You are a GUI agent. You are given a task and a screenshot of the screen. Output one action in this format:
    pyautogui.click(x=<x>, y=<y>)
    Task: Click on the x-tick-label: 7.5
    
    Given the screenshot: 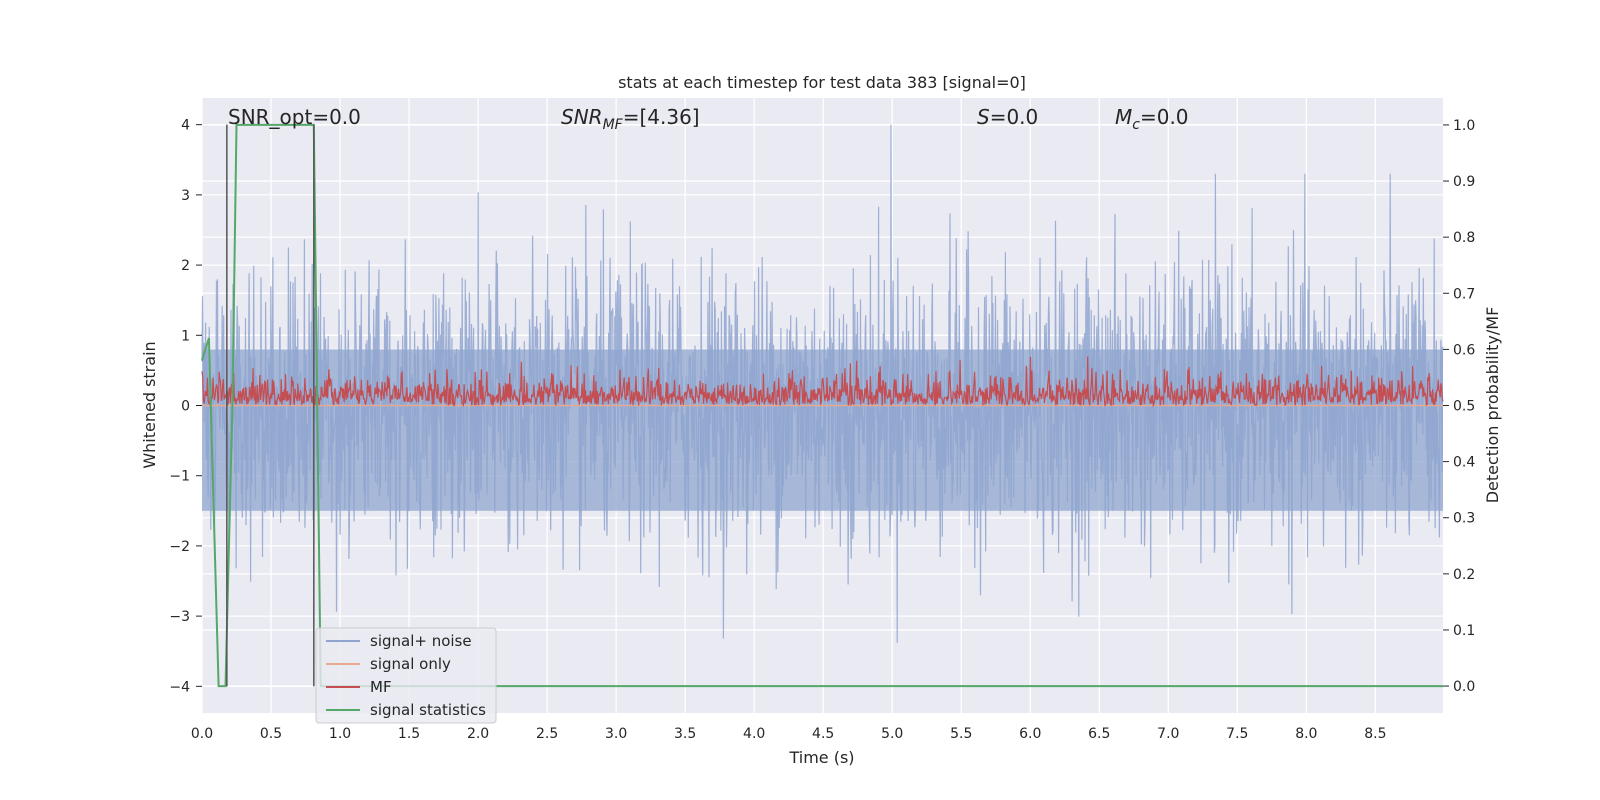 What is the action you would take?
    pyautogui.click(x=1237, y=734)
    